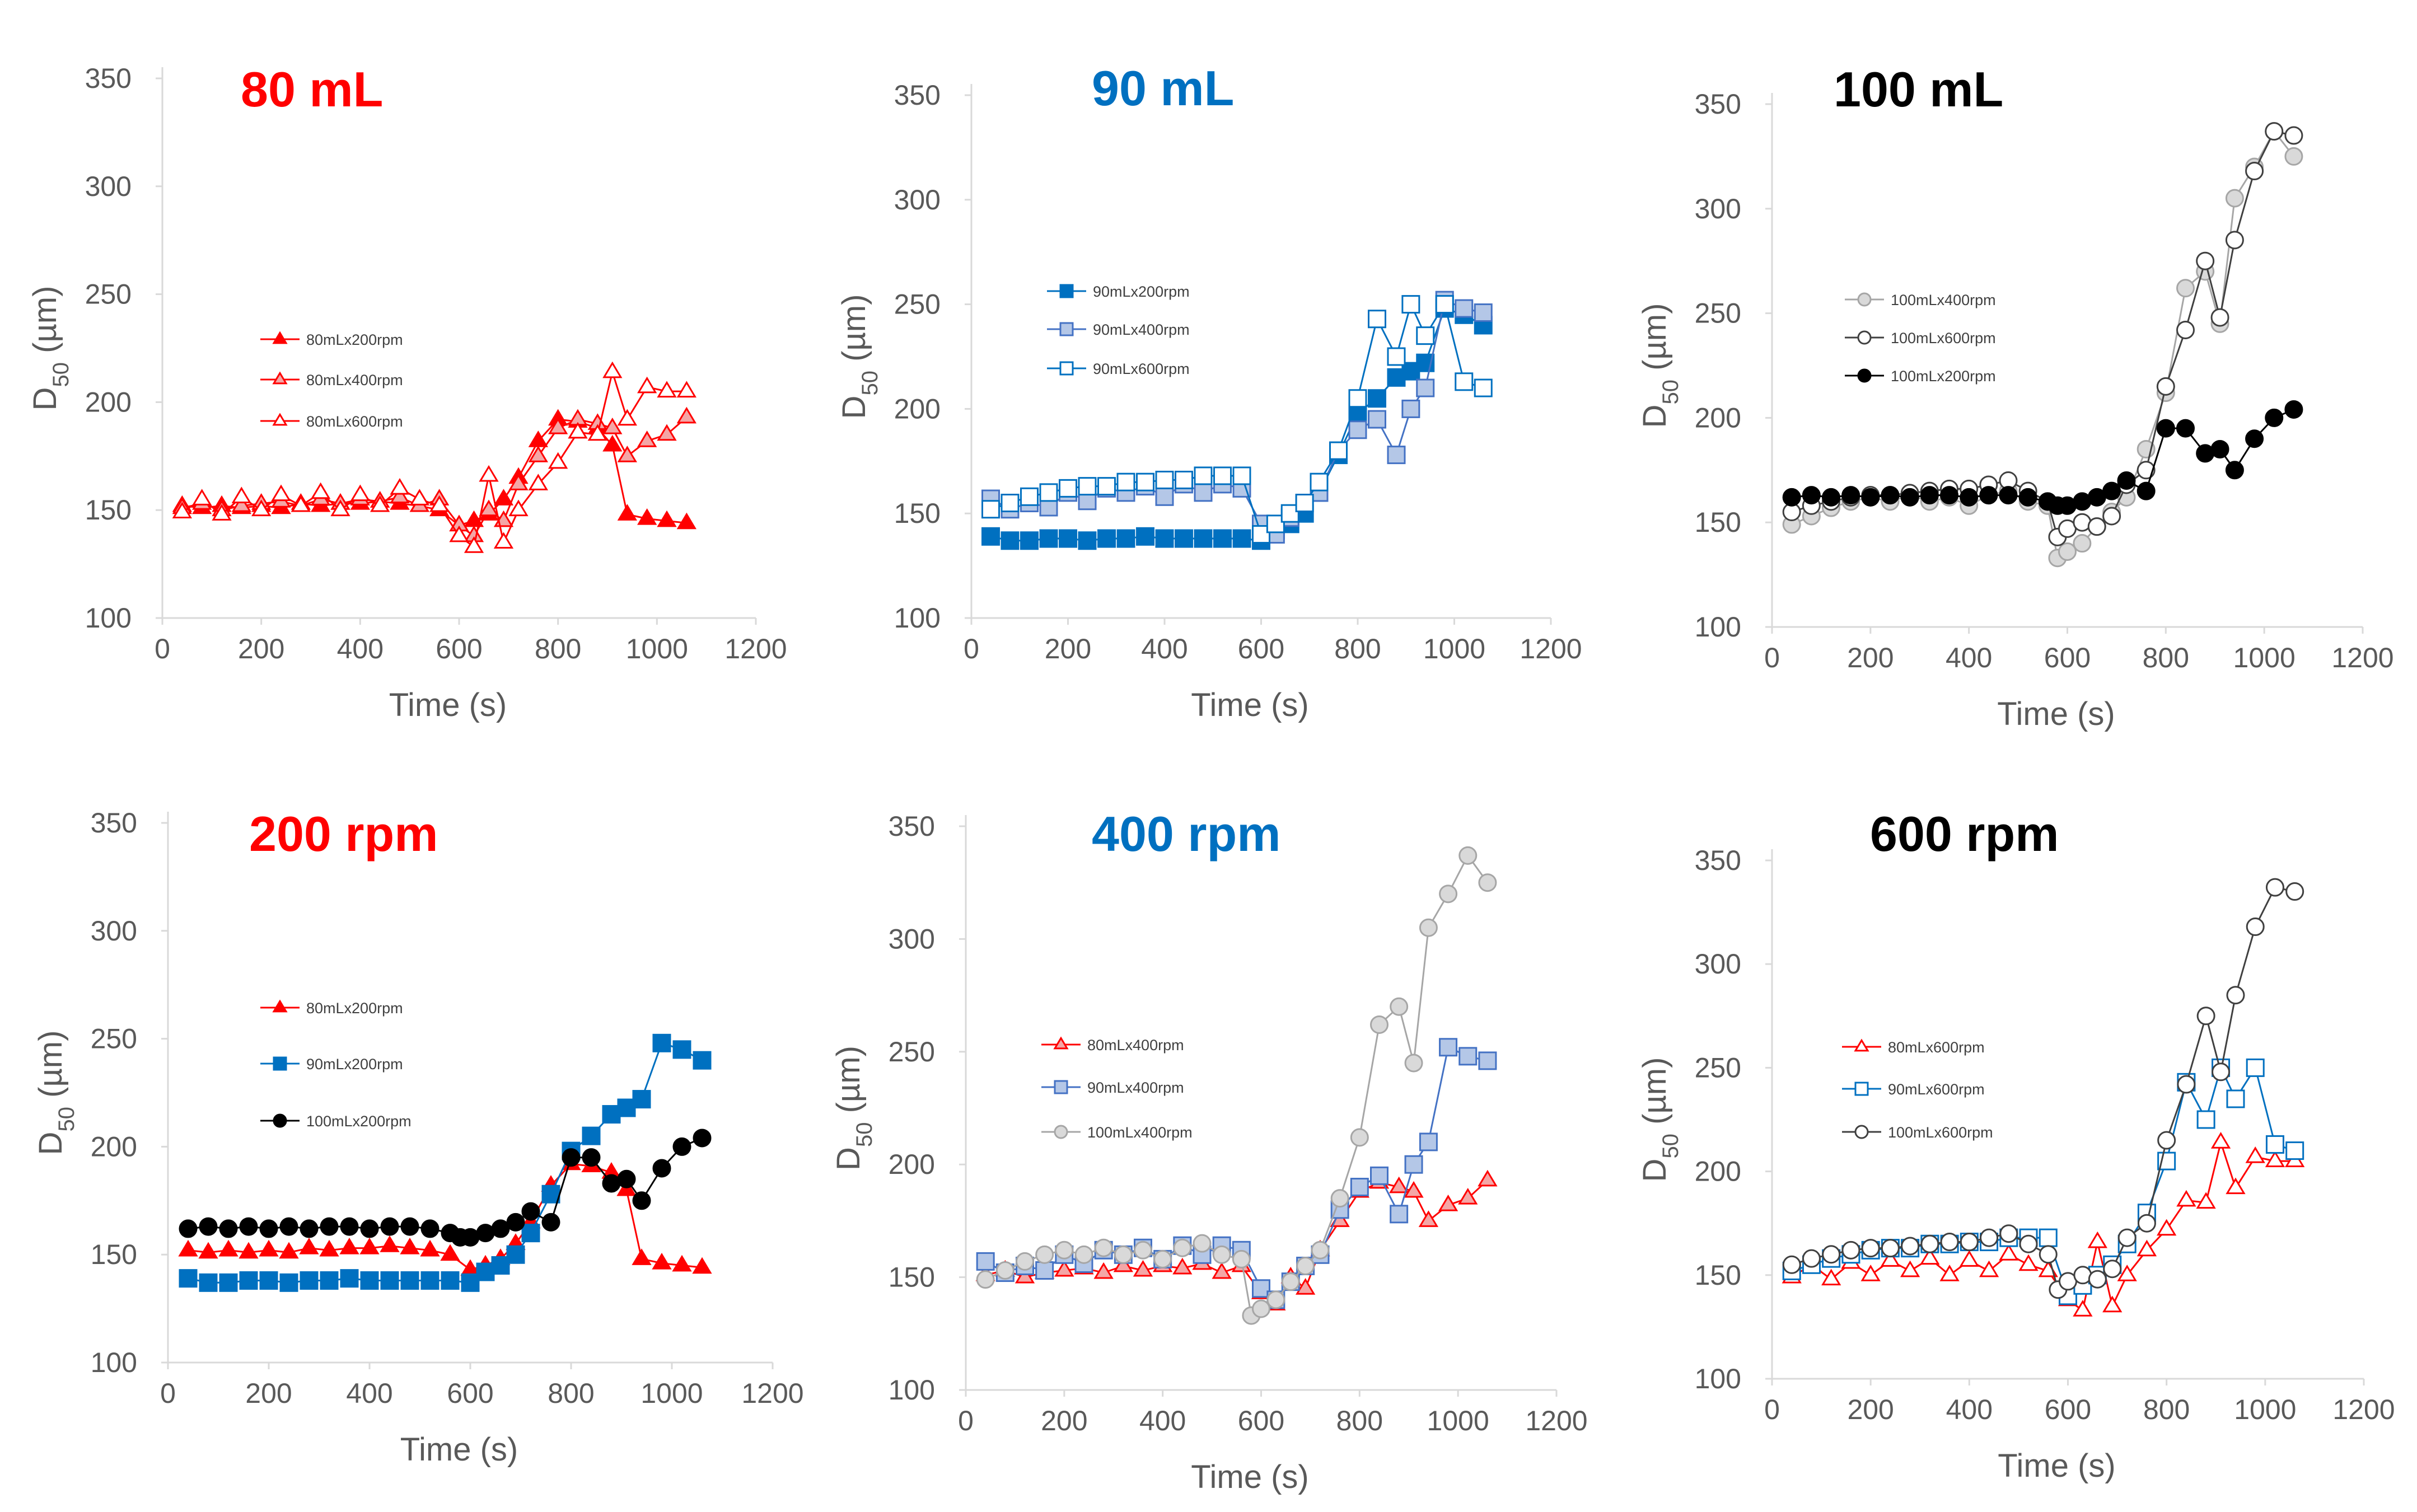 The image size is (2417, 1512). Describe the element at coordinates (331, 1064) in the screenshot. I see `legend-entry-90mLx200rpm: 90mLx200rpm` at that location.